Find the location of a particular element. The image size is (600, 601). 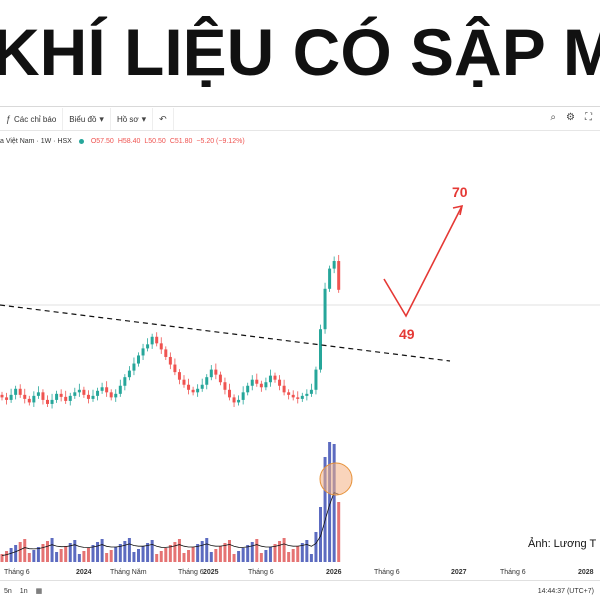

volume-bars is located at coordinates (170, 502).